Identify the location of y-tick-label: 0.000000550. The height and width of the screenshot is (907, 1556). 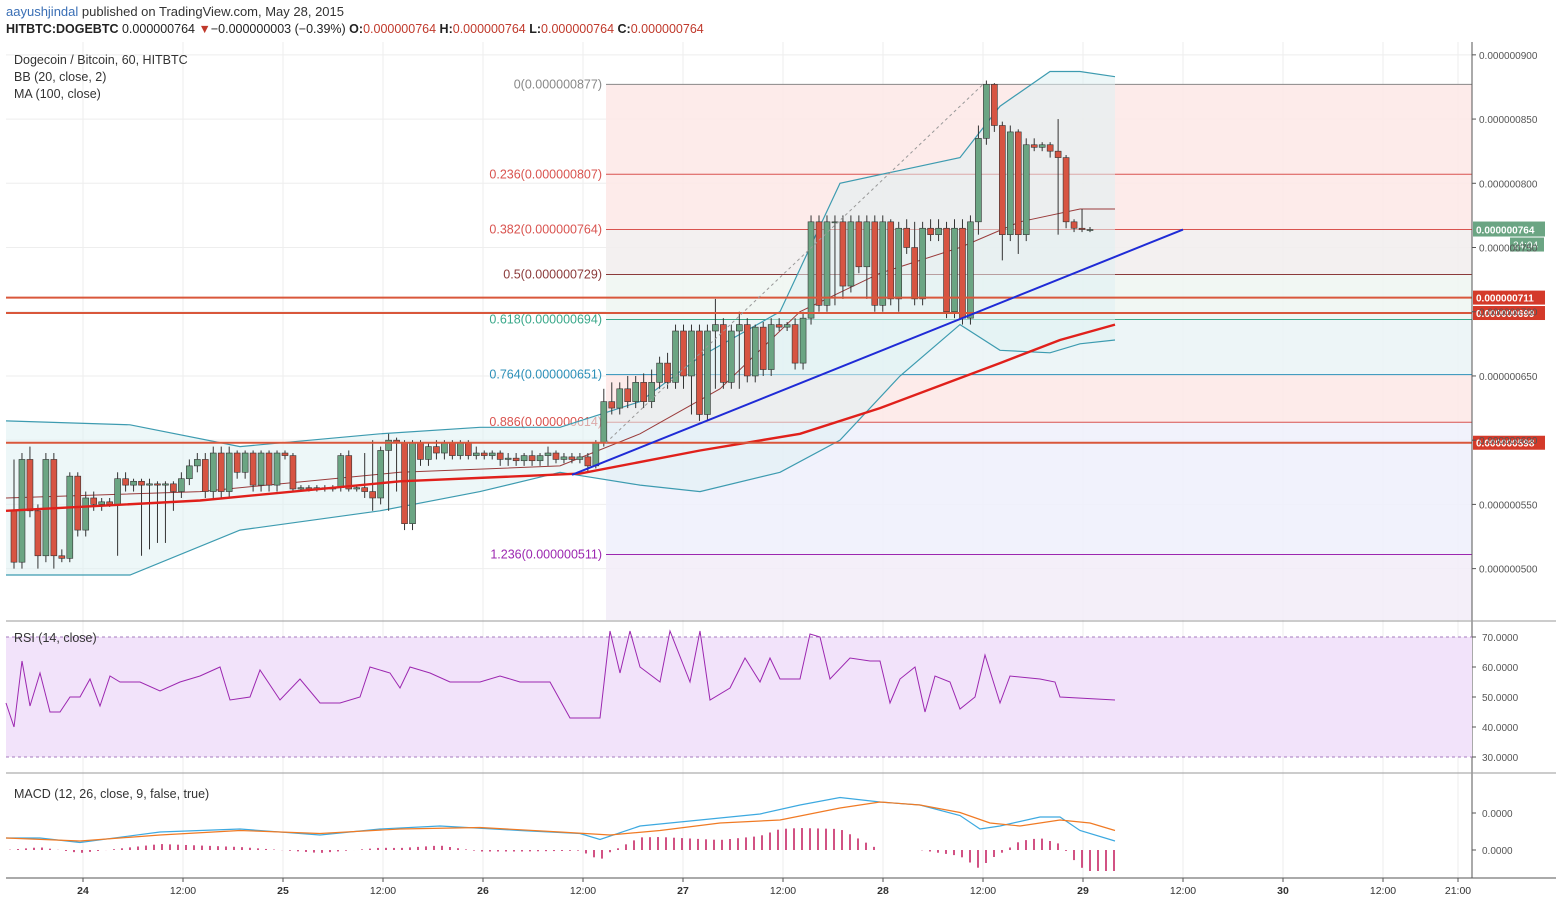
(1508, 505).